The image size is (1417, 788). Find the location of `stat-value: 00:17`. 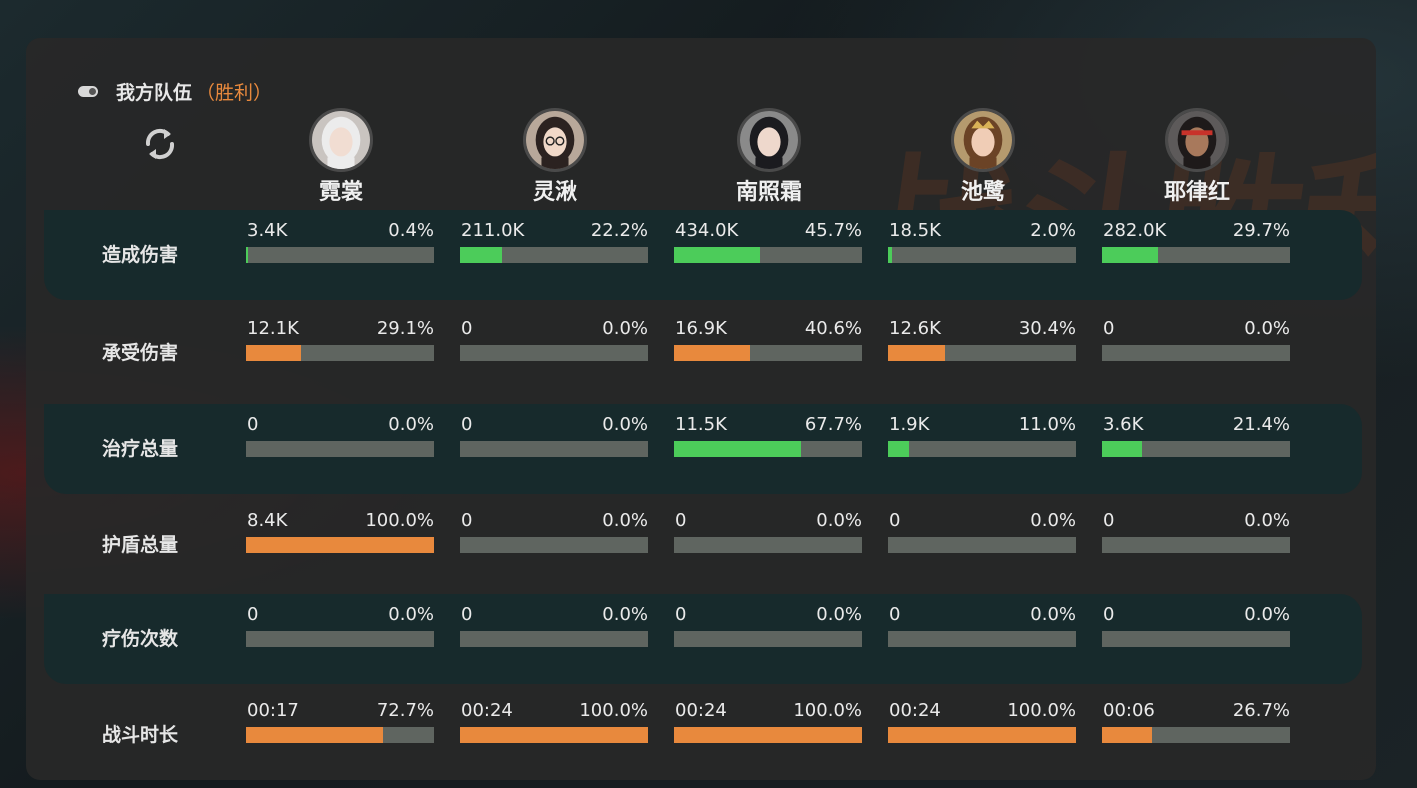

stat-value: 00:17 is located at coordinates (273, 710).